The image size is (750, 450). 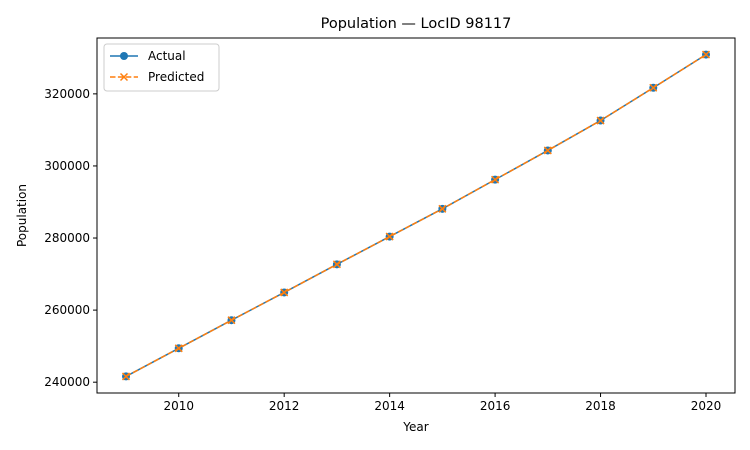 What do you see at coordinates (176, 77) in the screenshot?
I see `legend-label-predicted: Predicted` at bounding box center [176, 77].